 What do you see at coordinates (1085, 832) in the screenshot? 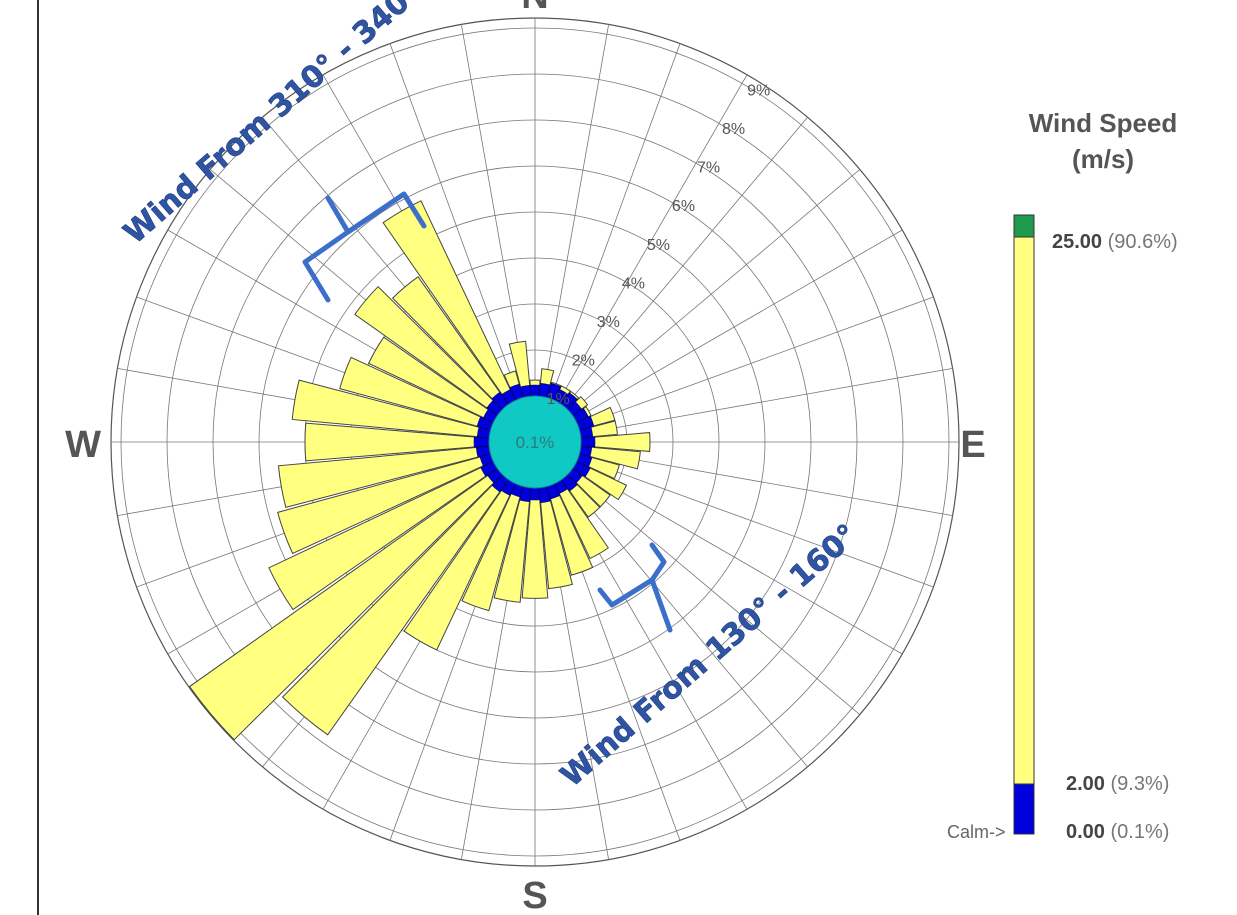
I see `legend-value-0: 0.00` at bounding box center [1085, 832].